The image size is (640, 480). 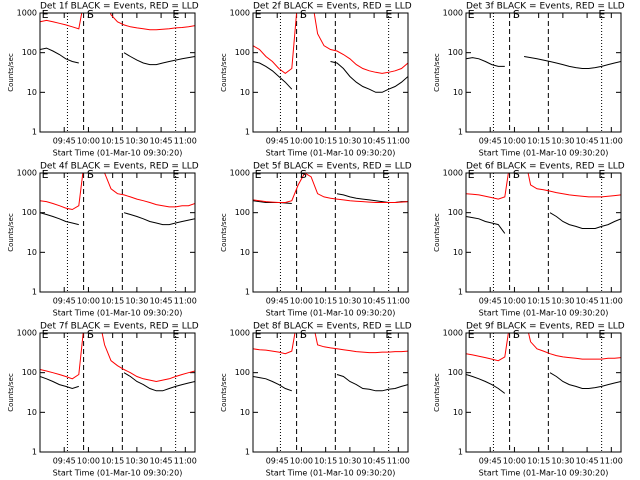 What do you see at coordinates (332, 167) in the screenshot?
I see `chart-title: Det 5f BLACK = Events, RED = LLD` at bounding box center [332, 167].